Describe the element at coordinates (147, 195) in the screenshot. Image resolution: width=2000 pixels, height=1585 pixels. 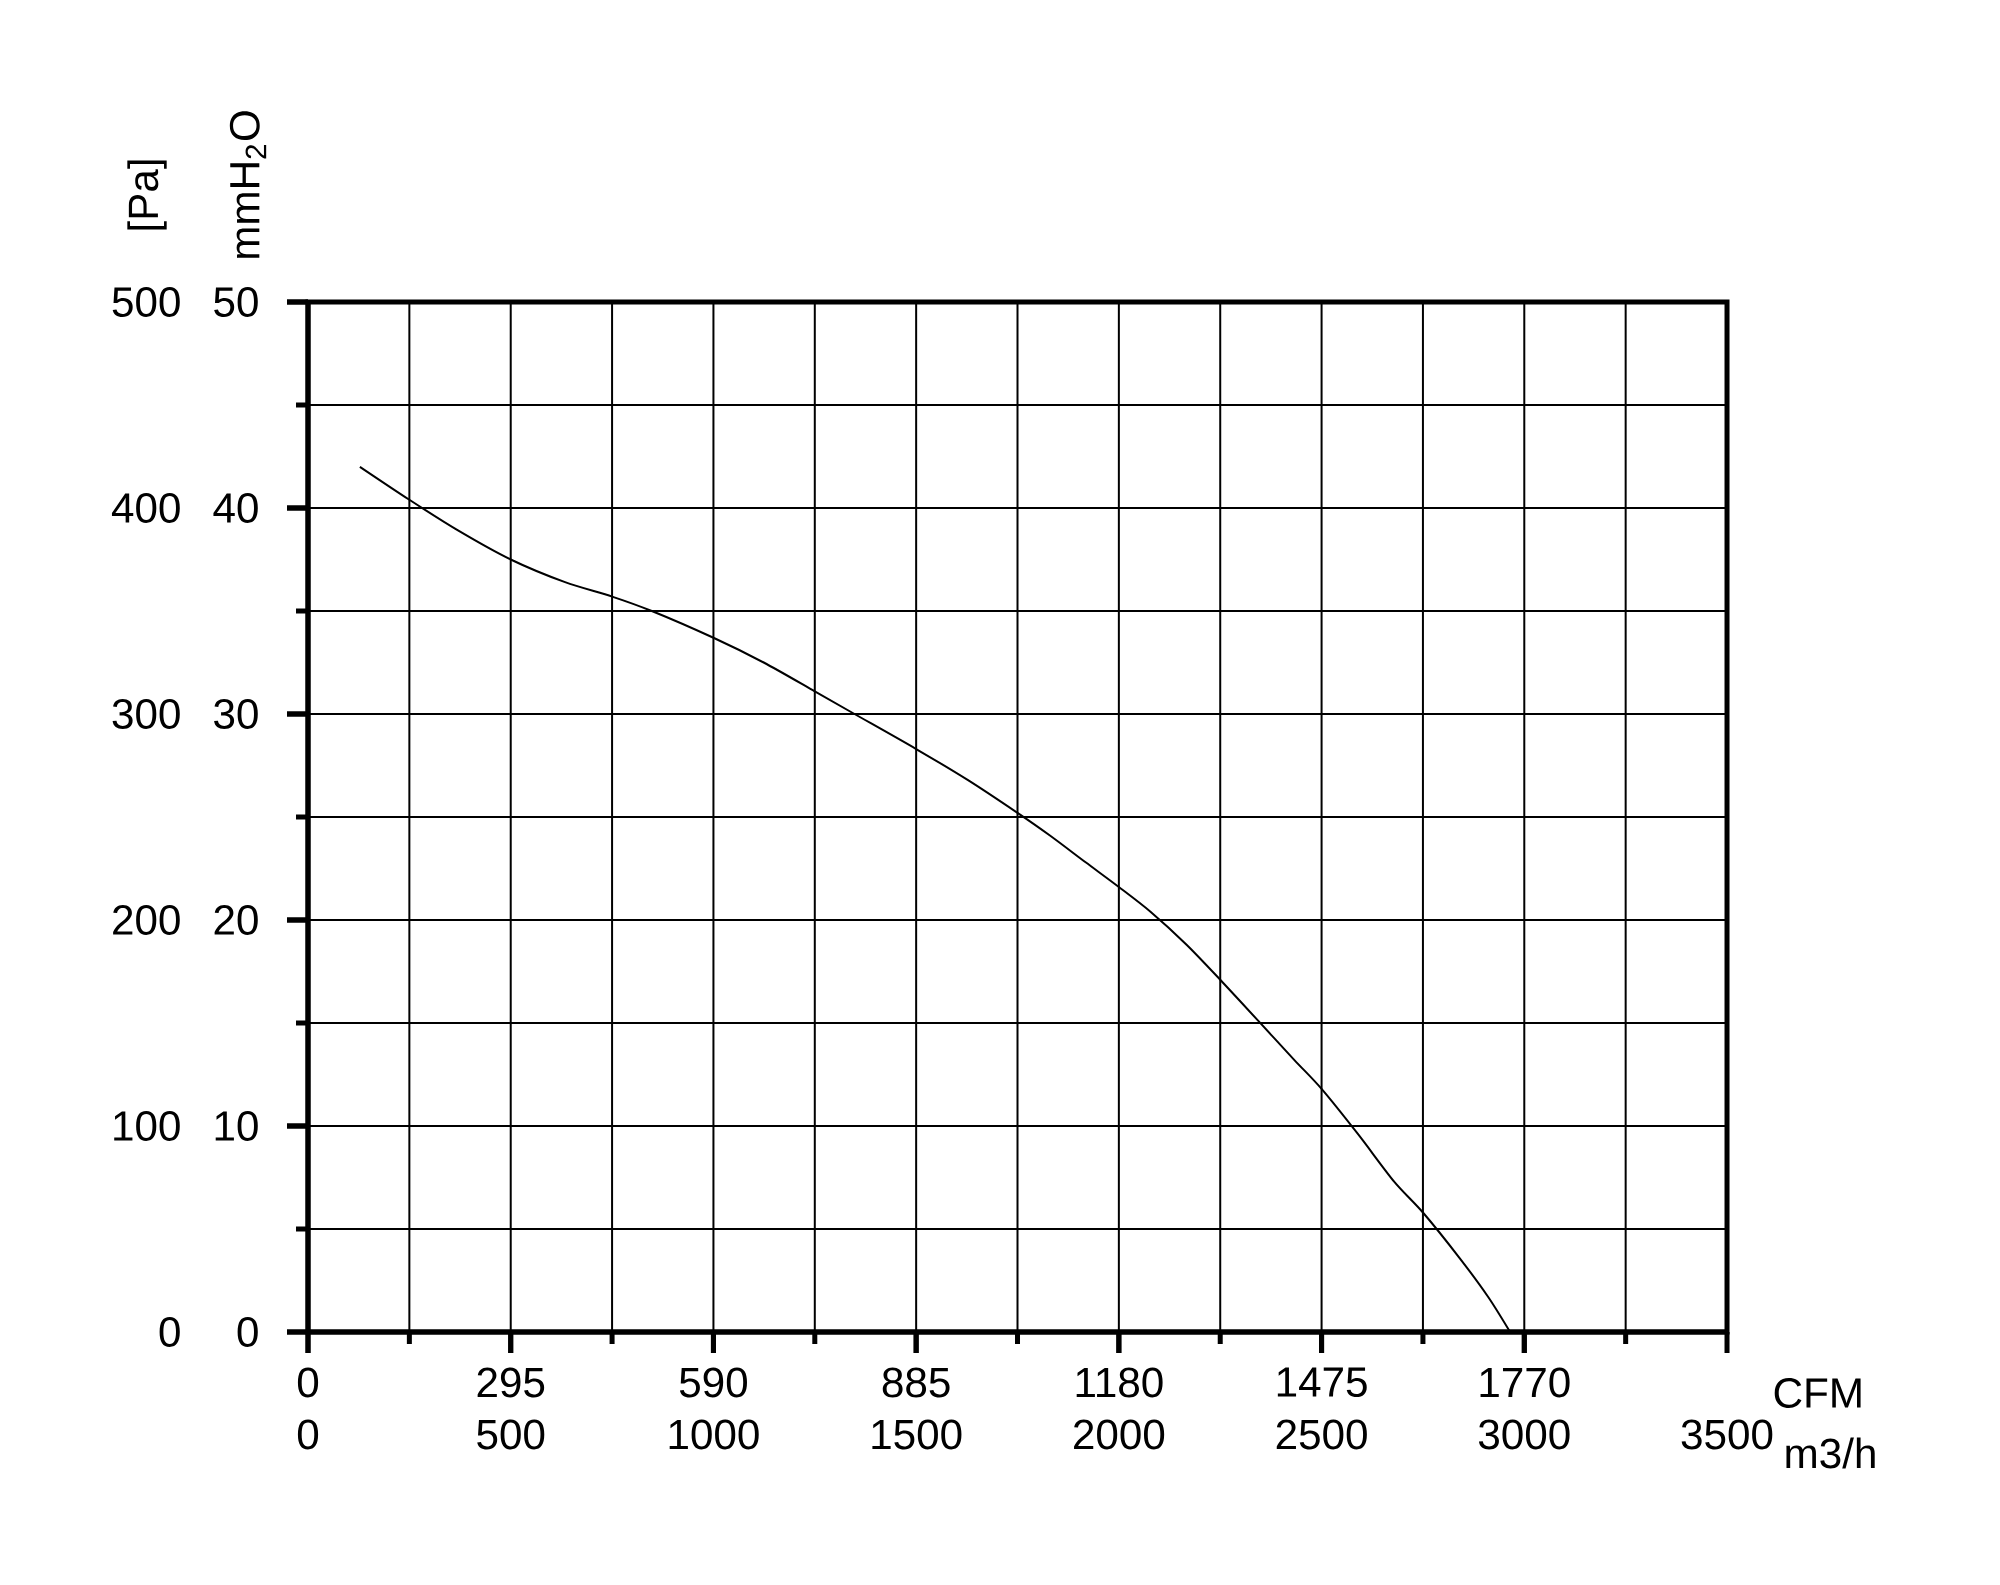
I see `y-axis-title: [Pa]` at that location.